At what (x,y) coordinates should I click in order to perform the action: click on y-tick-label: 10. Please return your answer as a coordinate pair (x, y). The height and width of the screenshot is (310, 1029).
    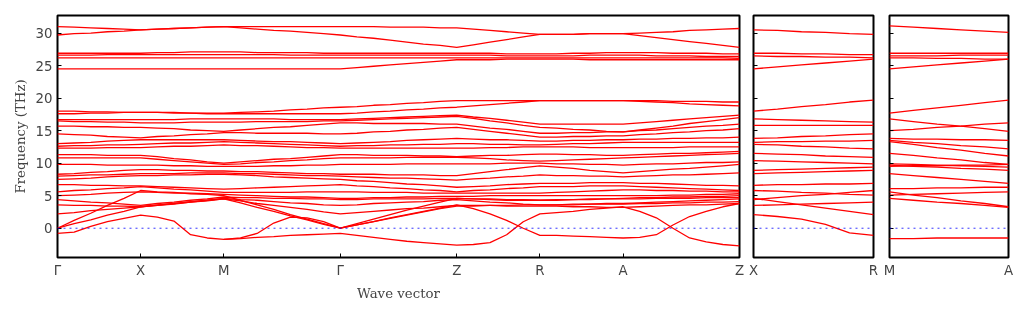
    Looking at the image, I should click on (44, 164).